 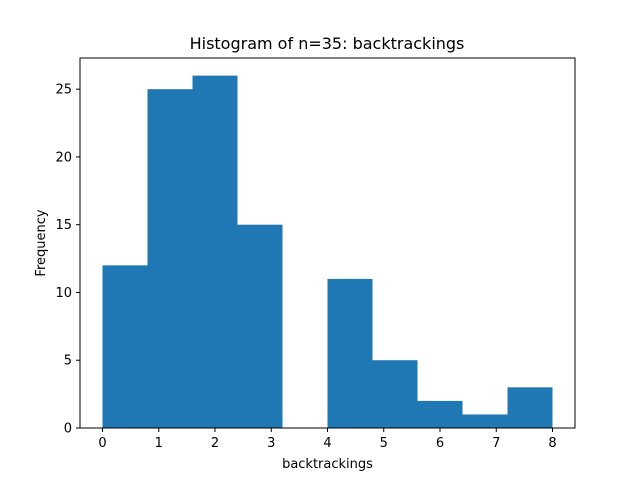 I want to click on y-tick-label: 15, so click(x=63, y=225).